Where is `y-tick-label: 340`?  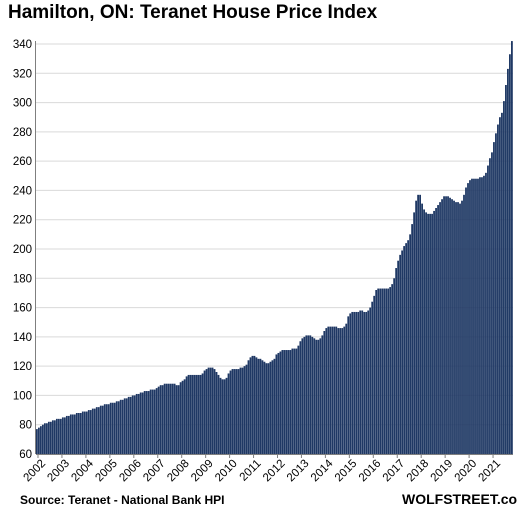 y-tick-label: 340 is located at coordinates (22, 45).